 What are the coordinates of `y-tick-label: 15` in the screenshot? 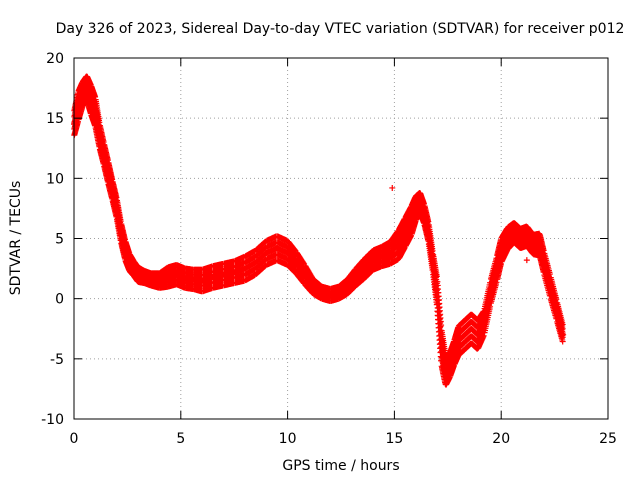 It's located at (55, 119).